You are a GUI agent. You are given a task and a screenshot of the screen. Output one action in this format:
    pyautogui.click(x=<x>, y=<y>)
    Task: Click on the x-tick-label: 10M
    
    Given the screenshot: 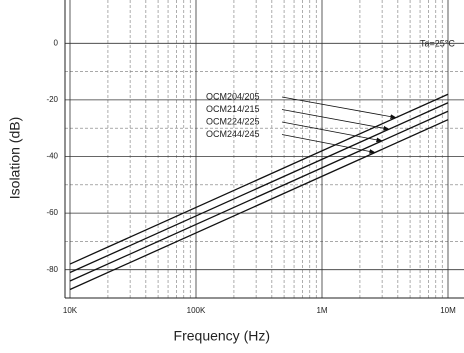 What is the action you would take?
    pyautogui.click(x=448, y=310)
    